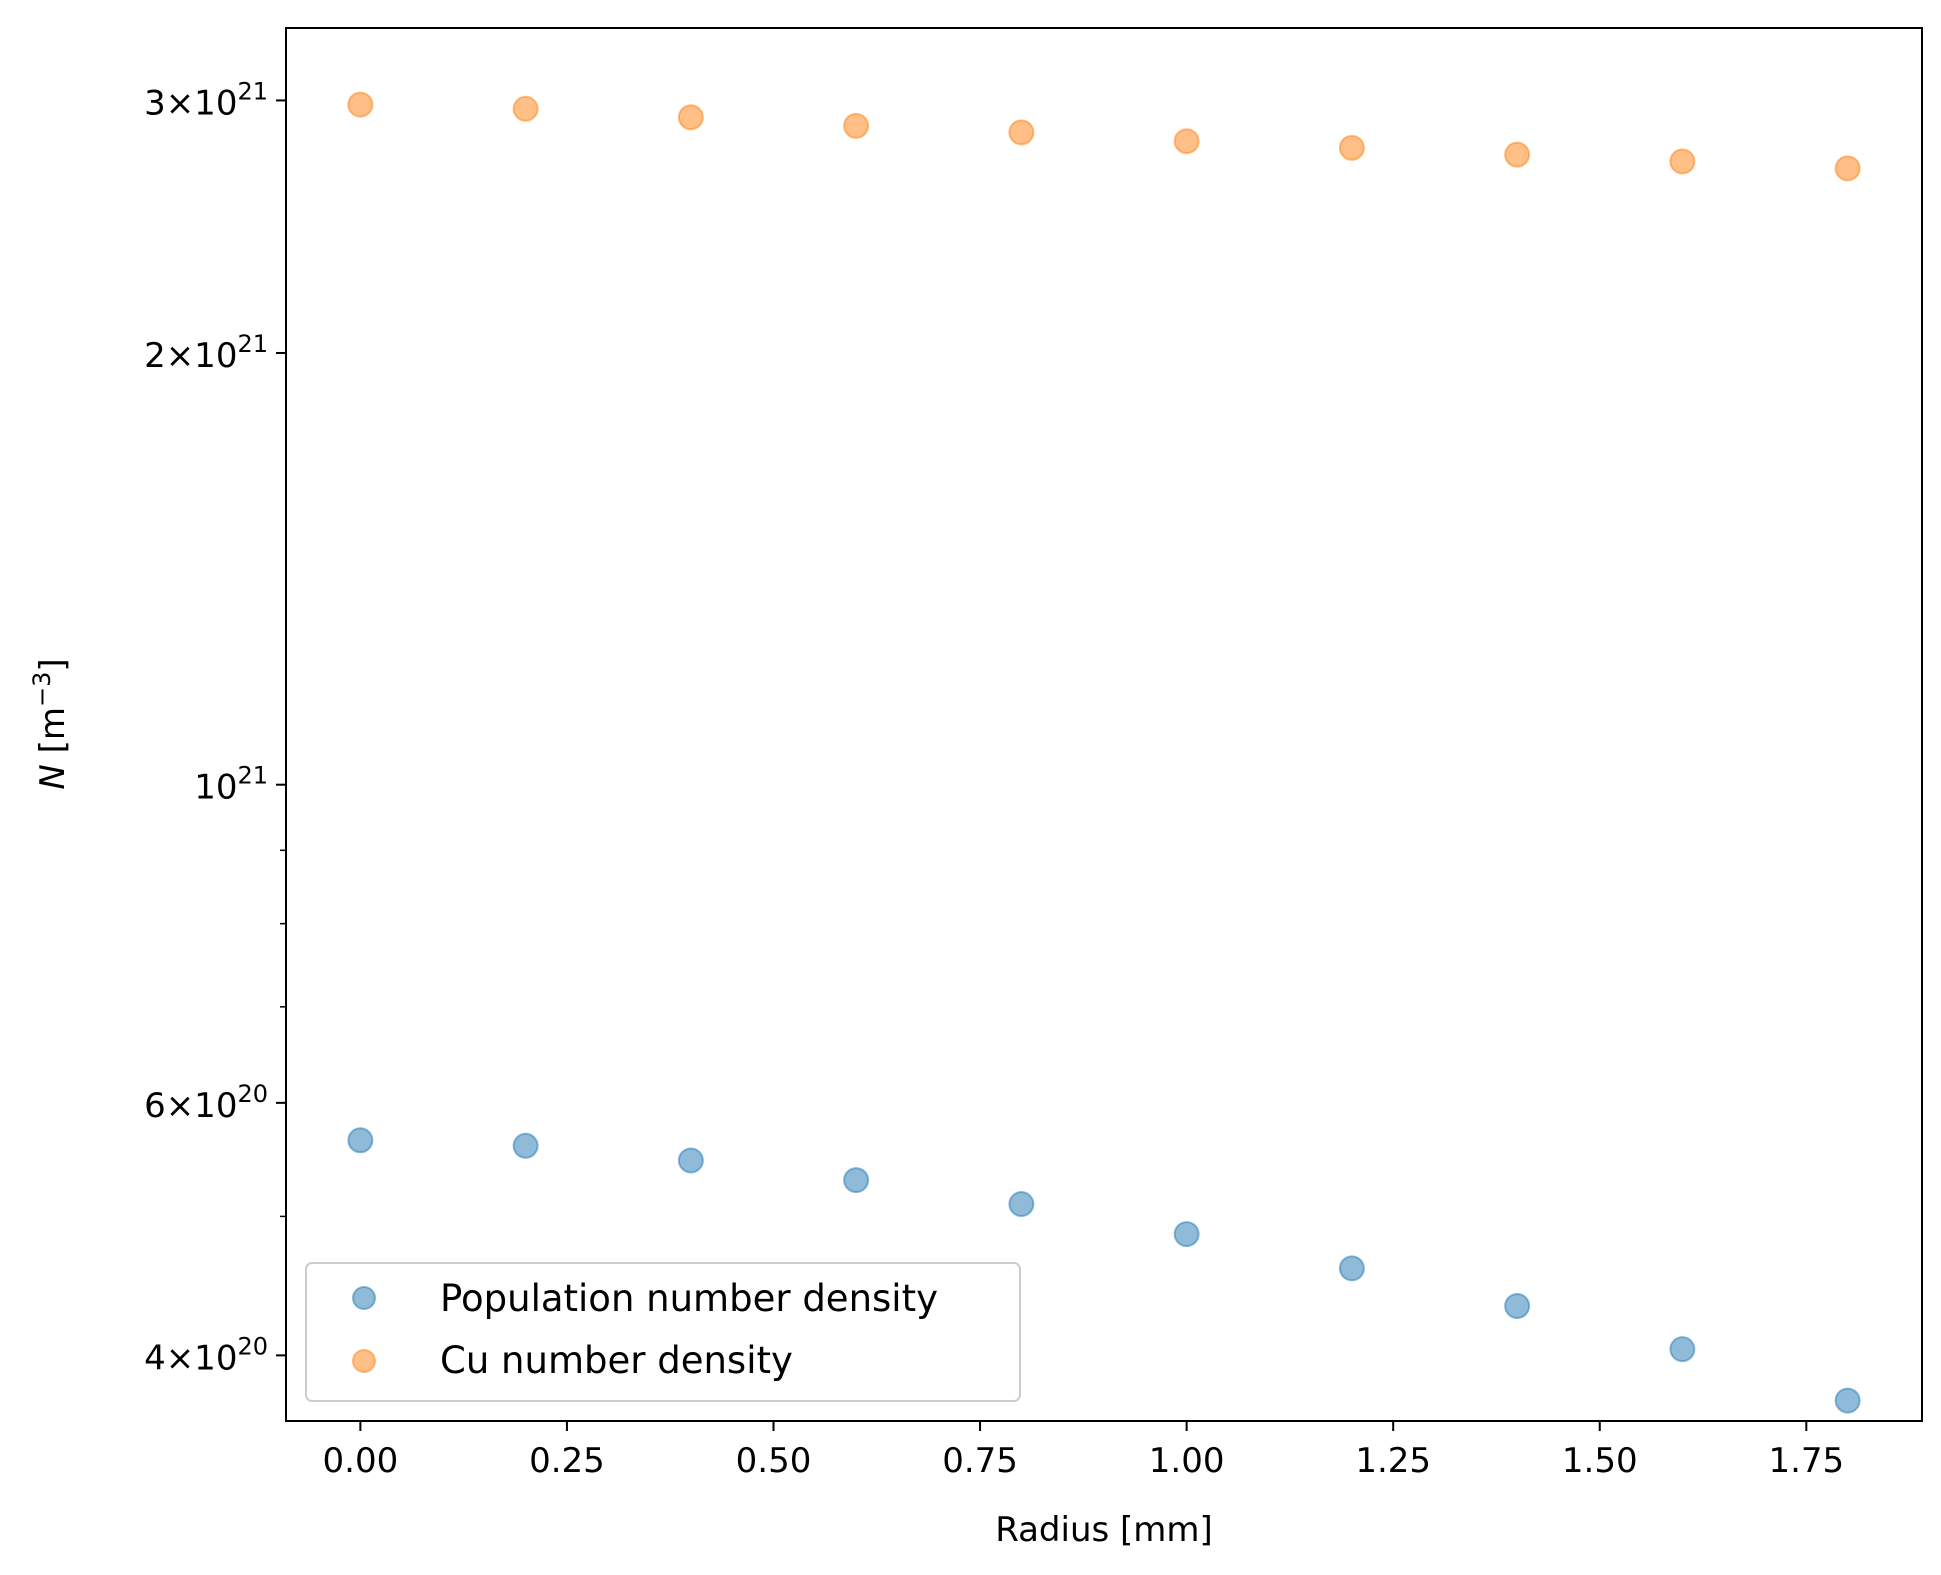 Image resolution: width=1941 pixels, height=1575 pixels. Describe the element at coordinates (1083, 1451) in the screenshot. I see `x-axis: 0.00 0.25 0.50 0.75 1.00 1.25 1.50 1.75` at that location.